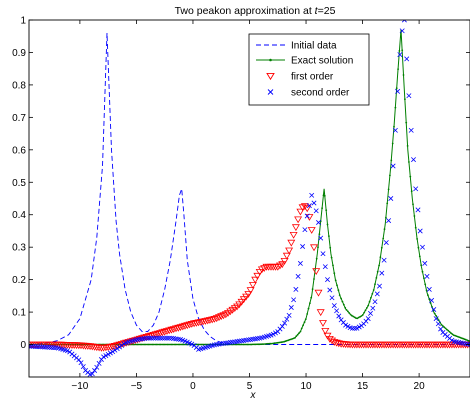 Image resolution: width=470 pixels, height=402 pixels. Describe the element at coordinates (296, 46) in the screenshot. I see `legend-item: Initial data` at that location.